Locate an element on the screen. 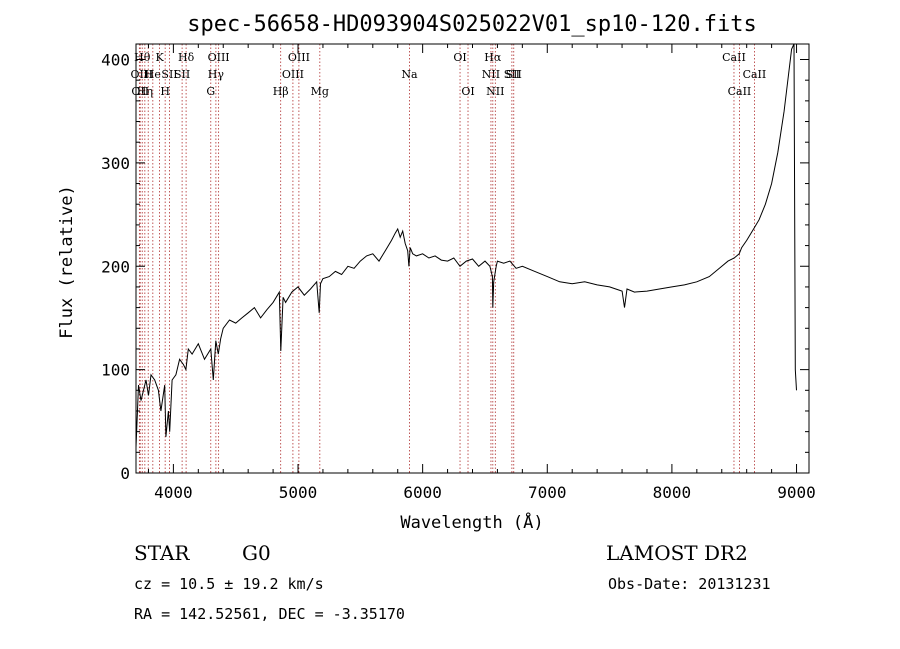 The height and width of the screenshot is (649, 900). spectral-line-label: Hβ is located at coordinates (281, 91).